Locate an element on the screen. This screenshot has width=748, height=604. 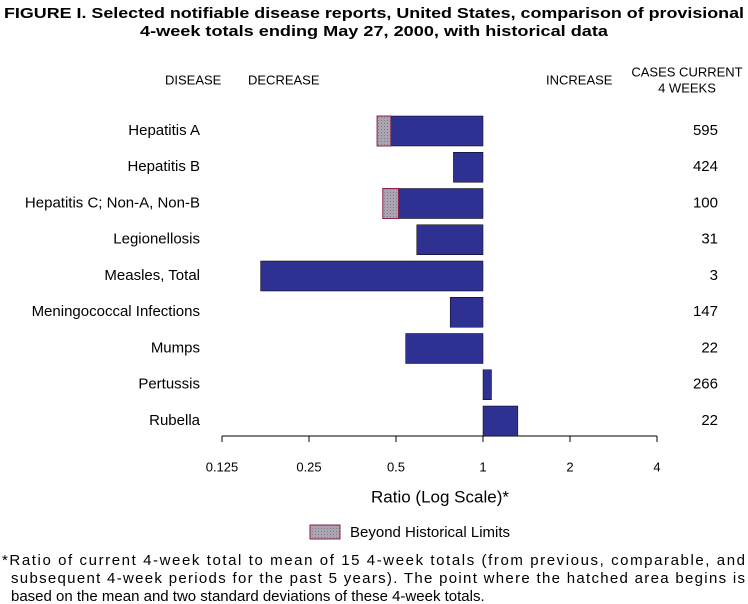
y-tick-label: Mumps is located at coordinates (175, 347).